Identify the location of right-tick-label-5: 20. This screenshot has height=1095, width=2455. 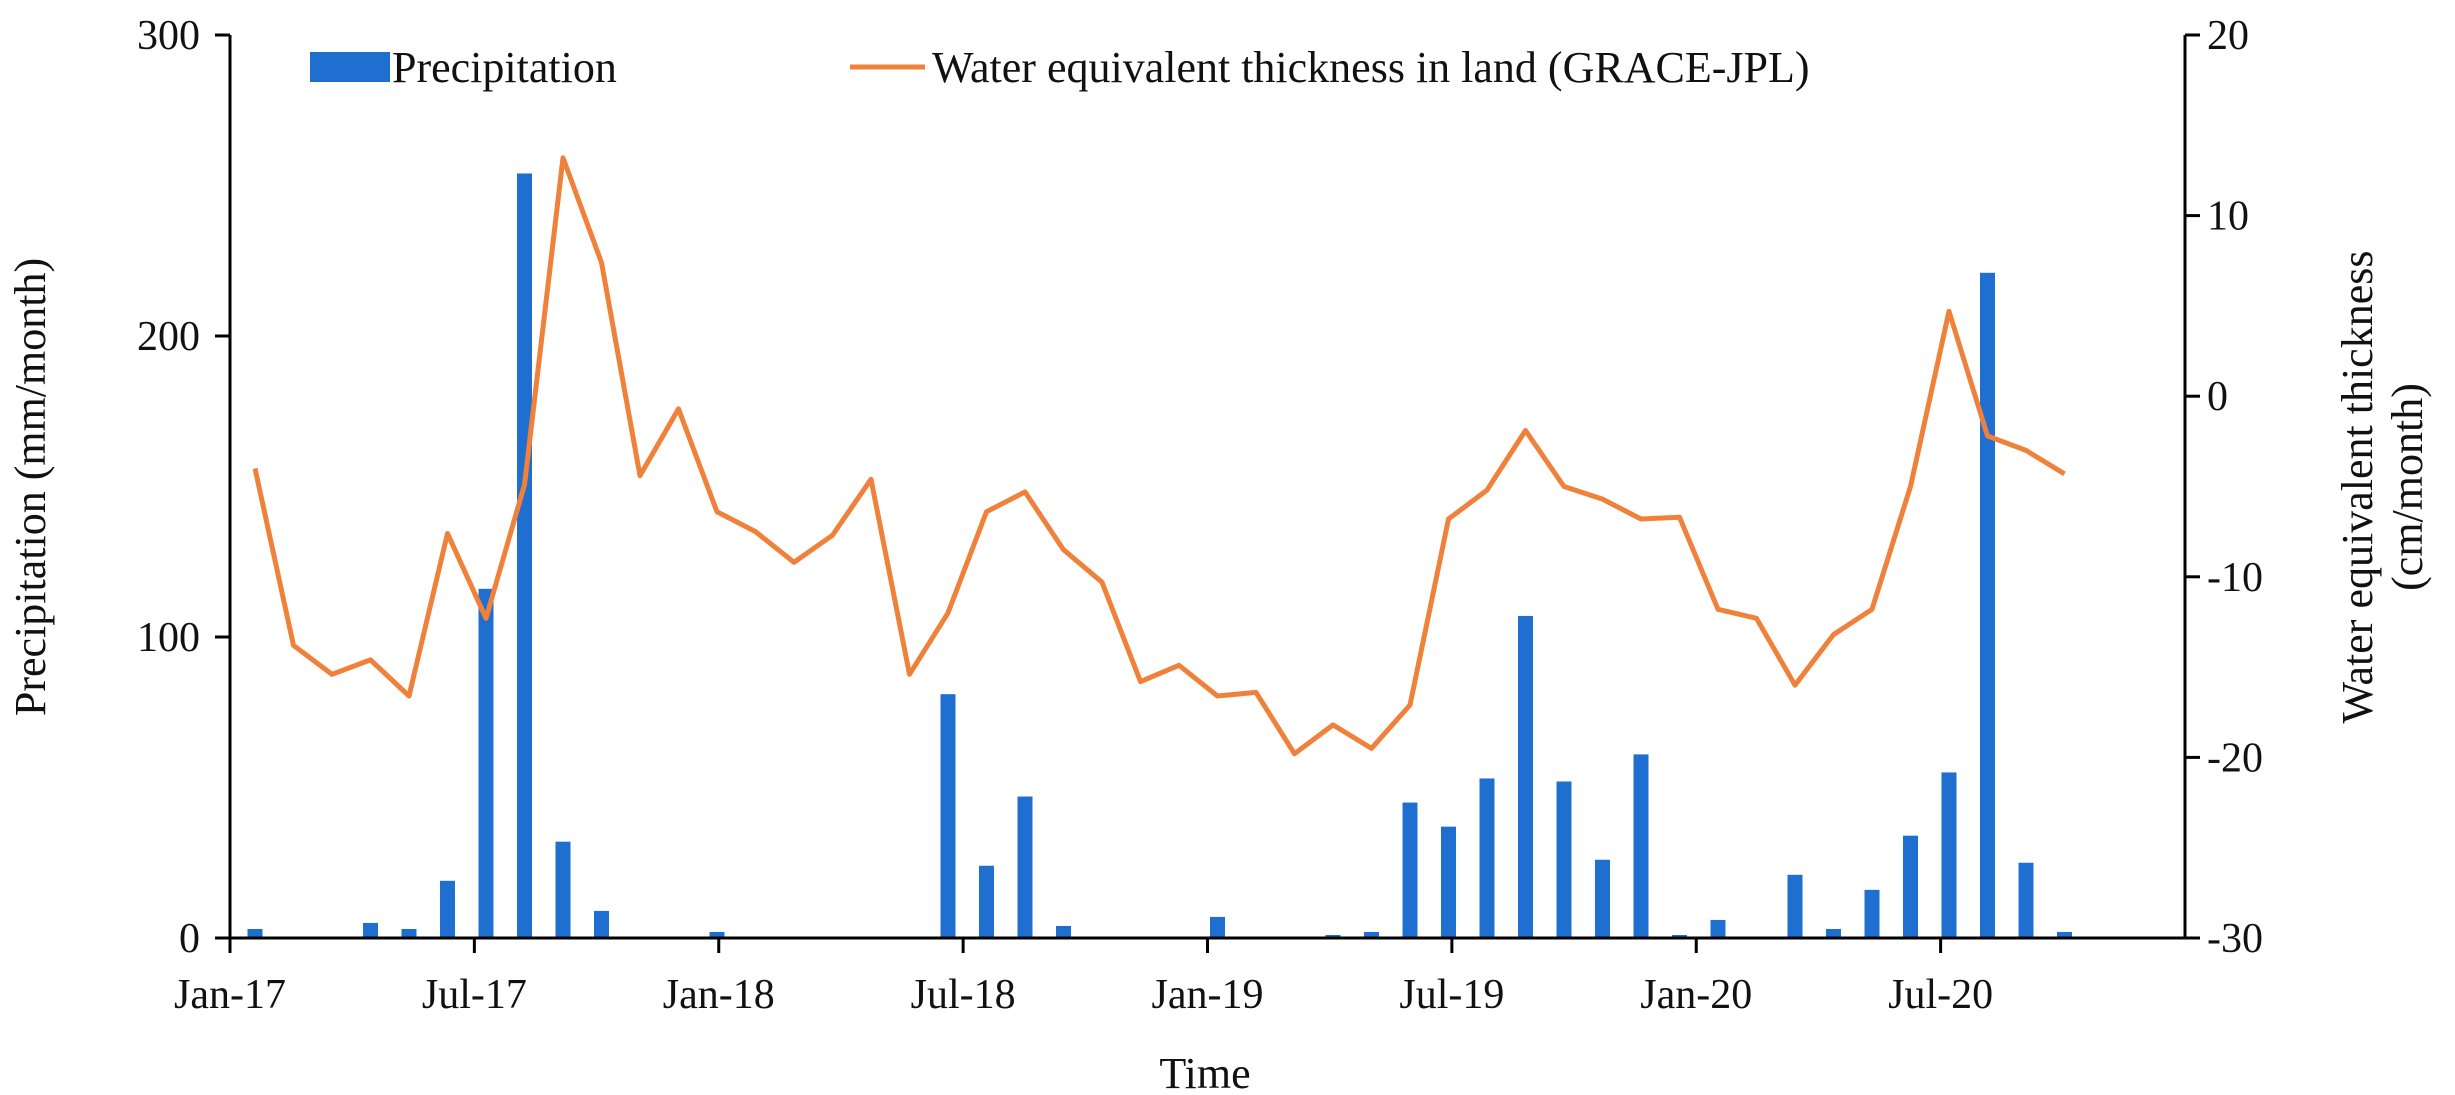
(2228, 36).